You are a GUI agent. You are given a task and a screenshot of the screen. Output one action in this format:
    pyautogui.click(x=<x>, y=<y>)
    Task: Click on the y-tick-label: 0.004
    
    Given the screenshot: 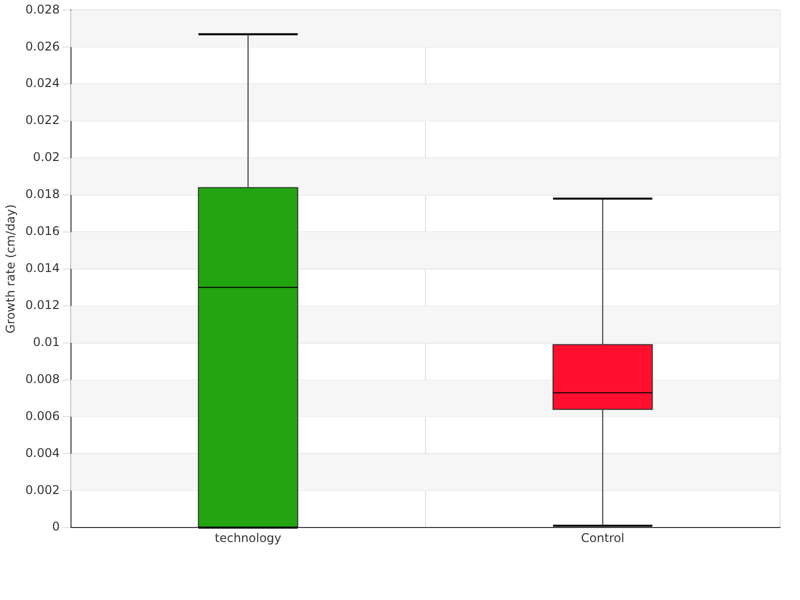 What is the action you would take?
    pyautogui.click(x=42, y=453)
    